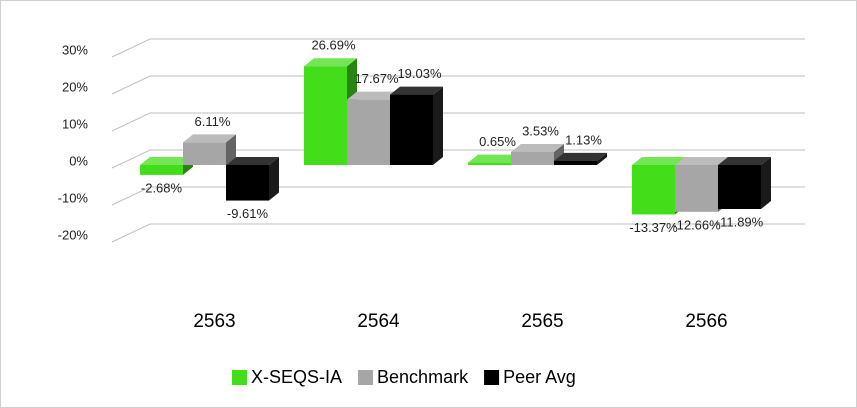 The height and width of the screenshot is (408, 857). What do you see at coordinates (376, 78) in the screenshot?
I see `data-label: 17.67%` at bounding box center [376, 78].